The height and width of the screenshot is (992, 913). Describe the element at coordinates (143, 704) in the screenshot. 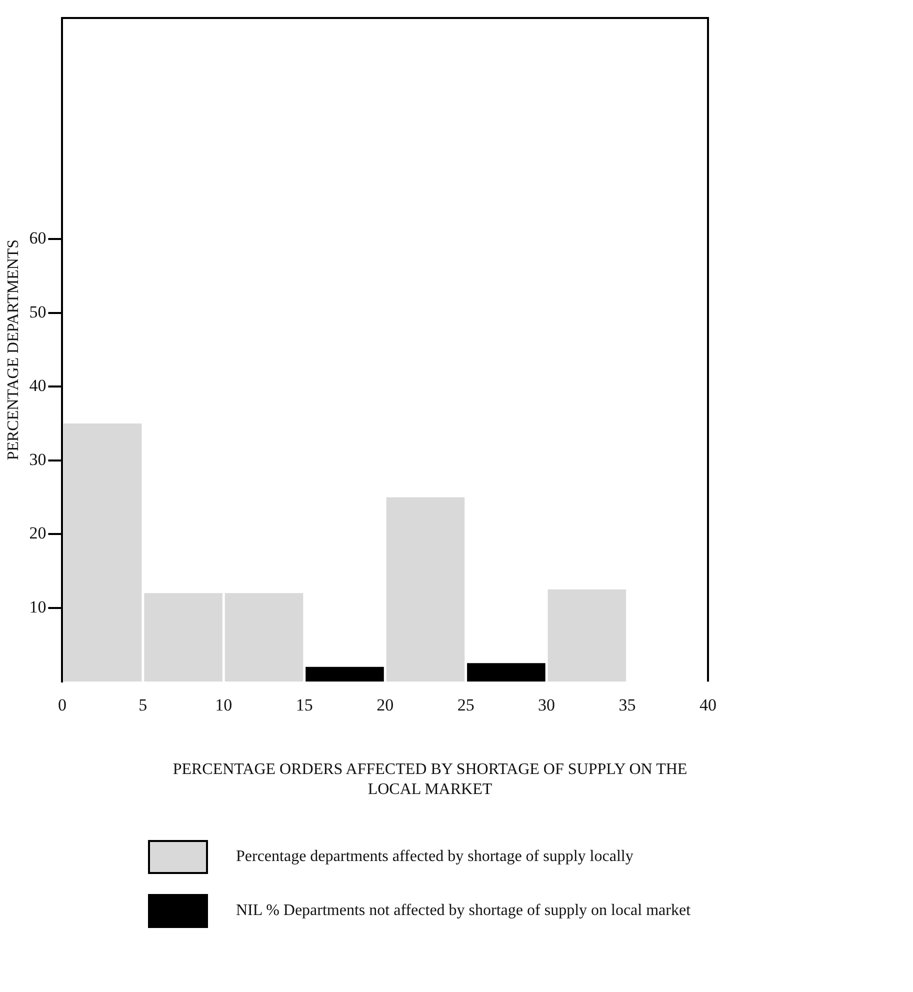

I see `x-tick-label: 5` at that location.